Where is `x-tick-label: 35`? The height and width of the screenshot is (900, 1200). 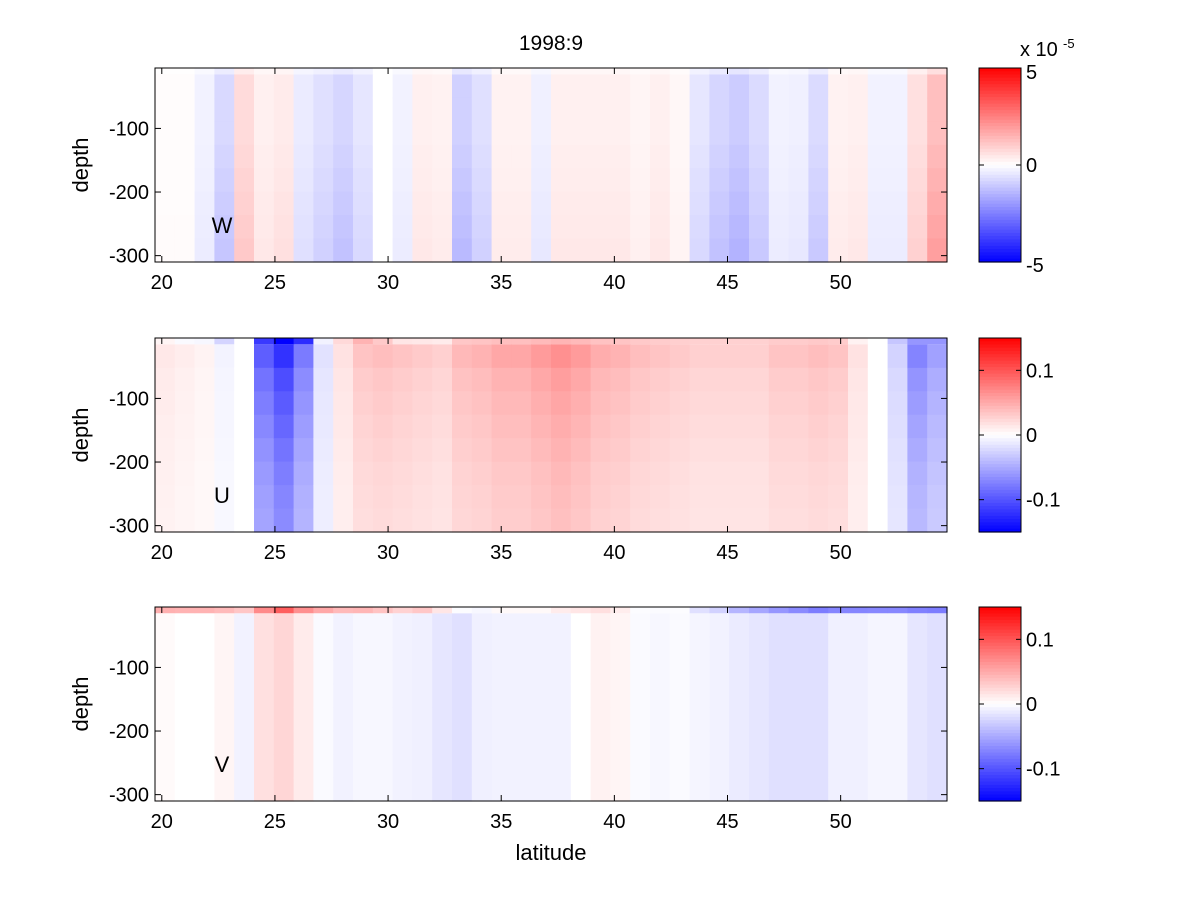
x-tick-label: 35 is located at coordinates (501, 283).